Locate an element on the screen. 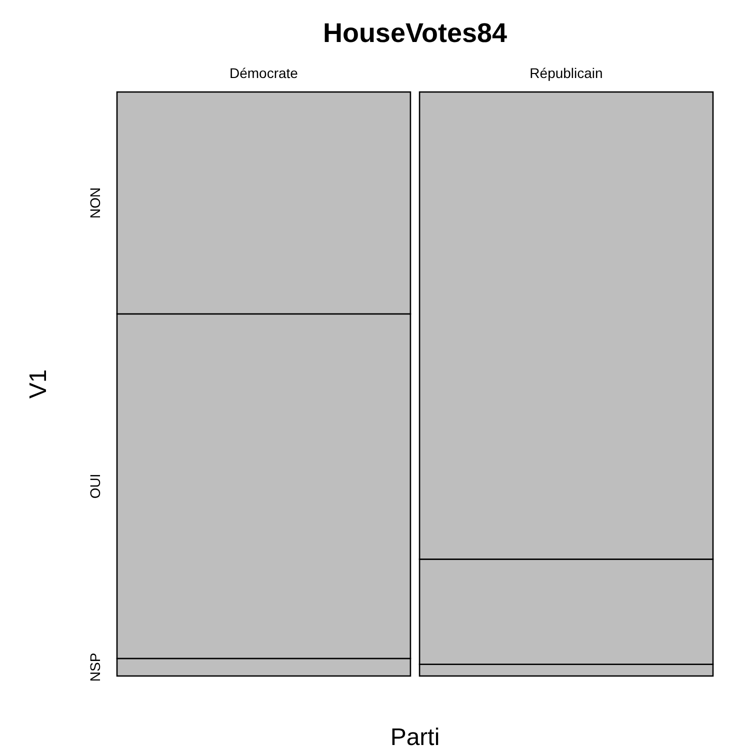 This screenshot has width=742, height=753. chart-title: HouseVotes84 is located at coordinates (415, 33).